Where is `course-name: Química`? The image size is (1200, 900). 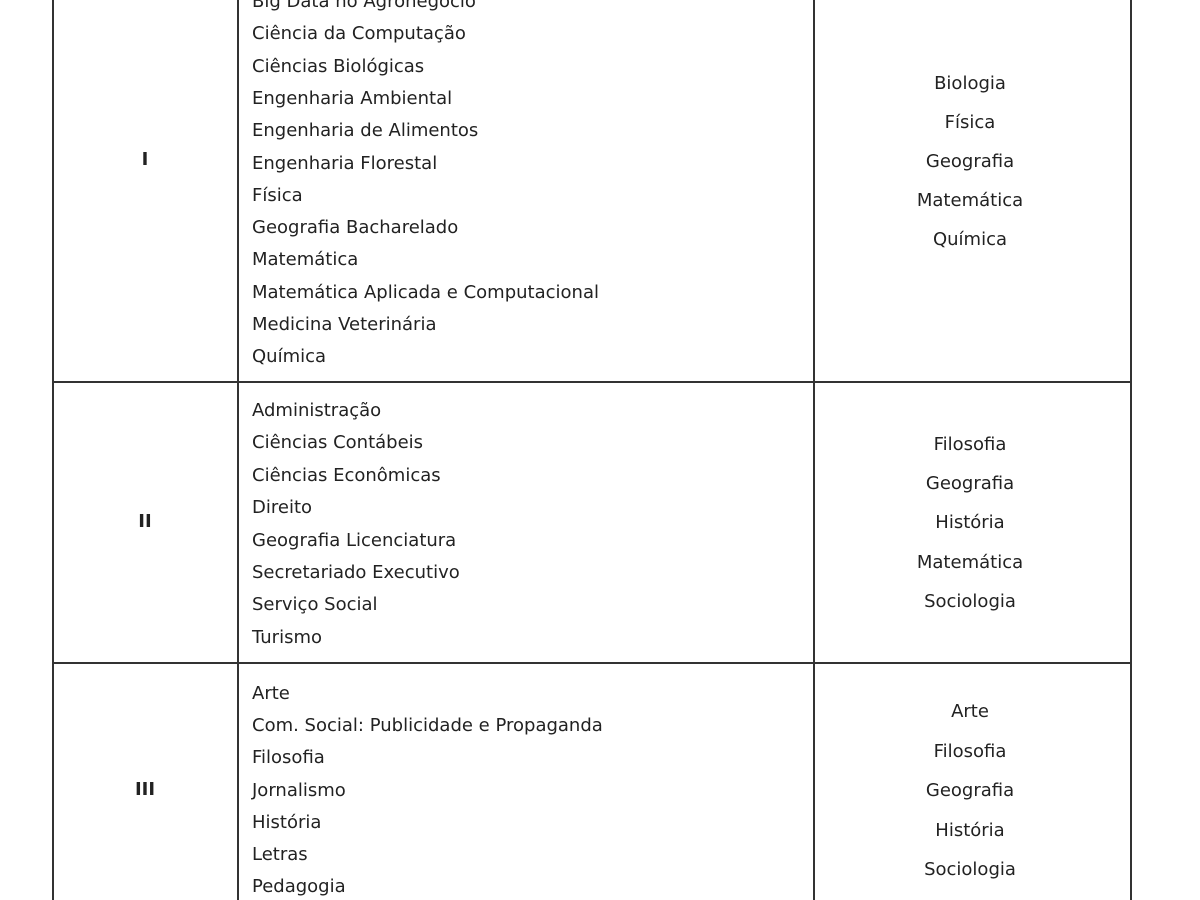
course-name: Química is located at coordinates (289, 357).